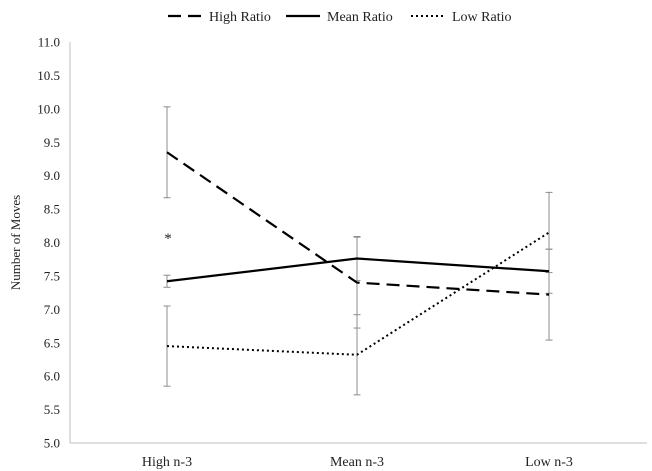  I want to click on y-tick-label: 6.0, so click(52, 376).